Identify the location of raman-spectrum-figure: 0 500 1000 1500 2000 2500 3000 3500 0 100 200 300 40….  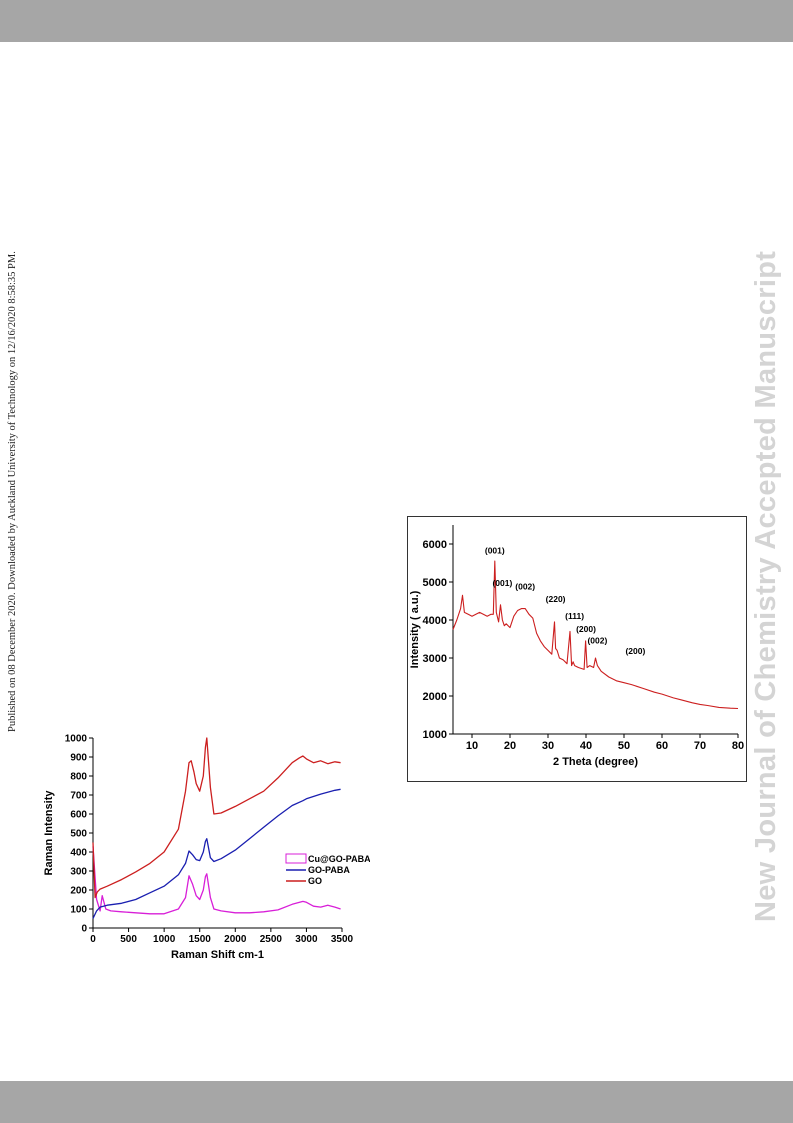
(205, 853).